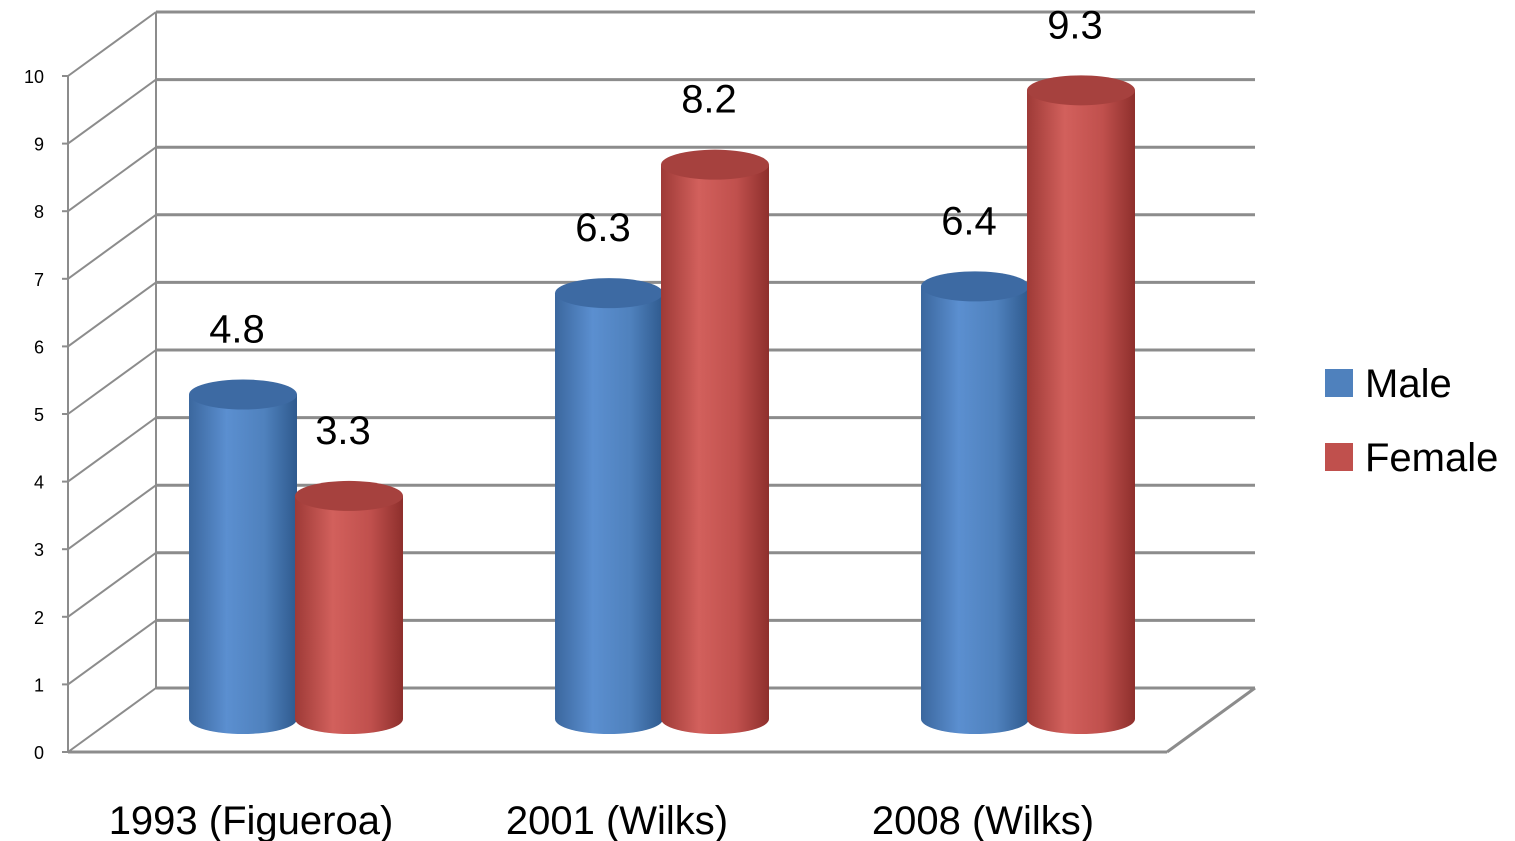 The height and width of the screenshot is (841, 1515). I want to click on y-tick-label: 5, so click(39, 415).